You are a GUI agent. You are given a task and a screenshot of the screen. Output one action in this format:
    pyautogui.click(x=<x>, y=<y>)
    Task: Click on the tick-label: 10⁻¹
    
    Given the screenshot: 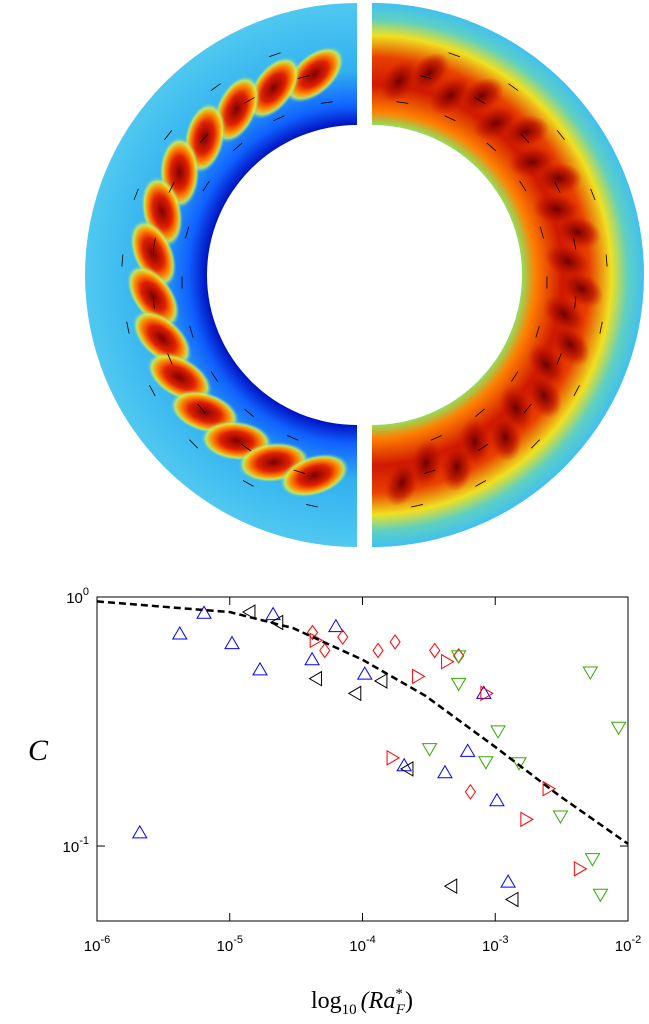 What is the action you would take?
    pyautogui.click(x=76, y=845)
    